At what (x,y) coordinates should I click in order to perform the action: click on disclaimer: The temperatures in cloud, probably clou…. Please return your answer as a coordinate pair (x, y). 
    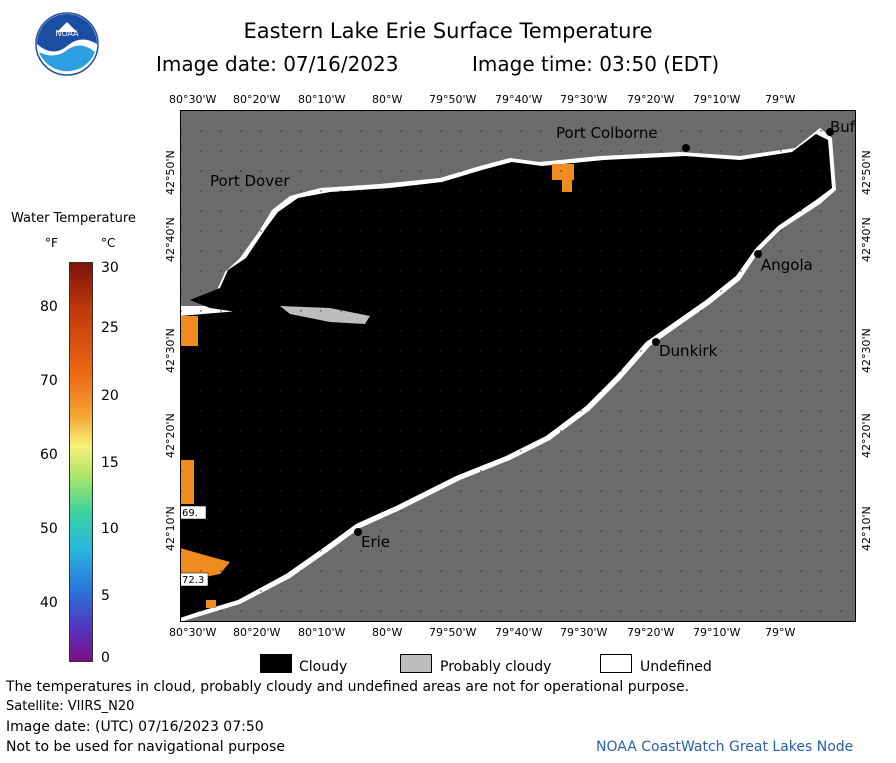
    Looking at the image, I should click on (348, 687).